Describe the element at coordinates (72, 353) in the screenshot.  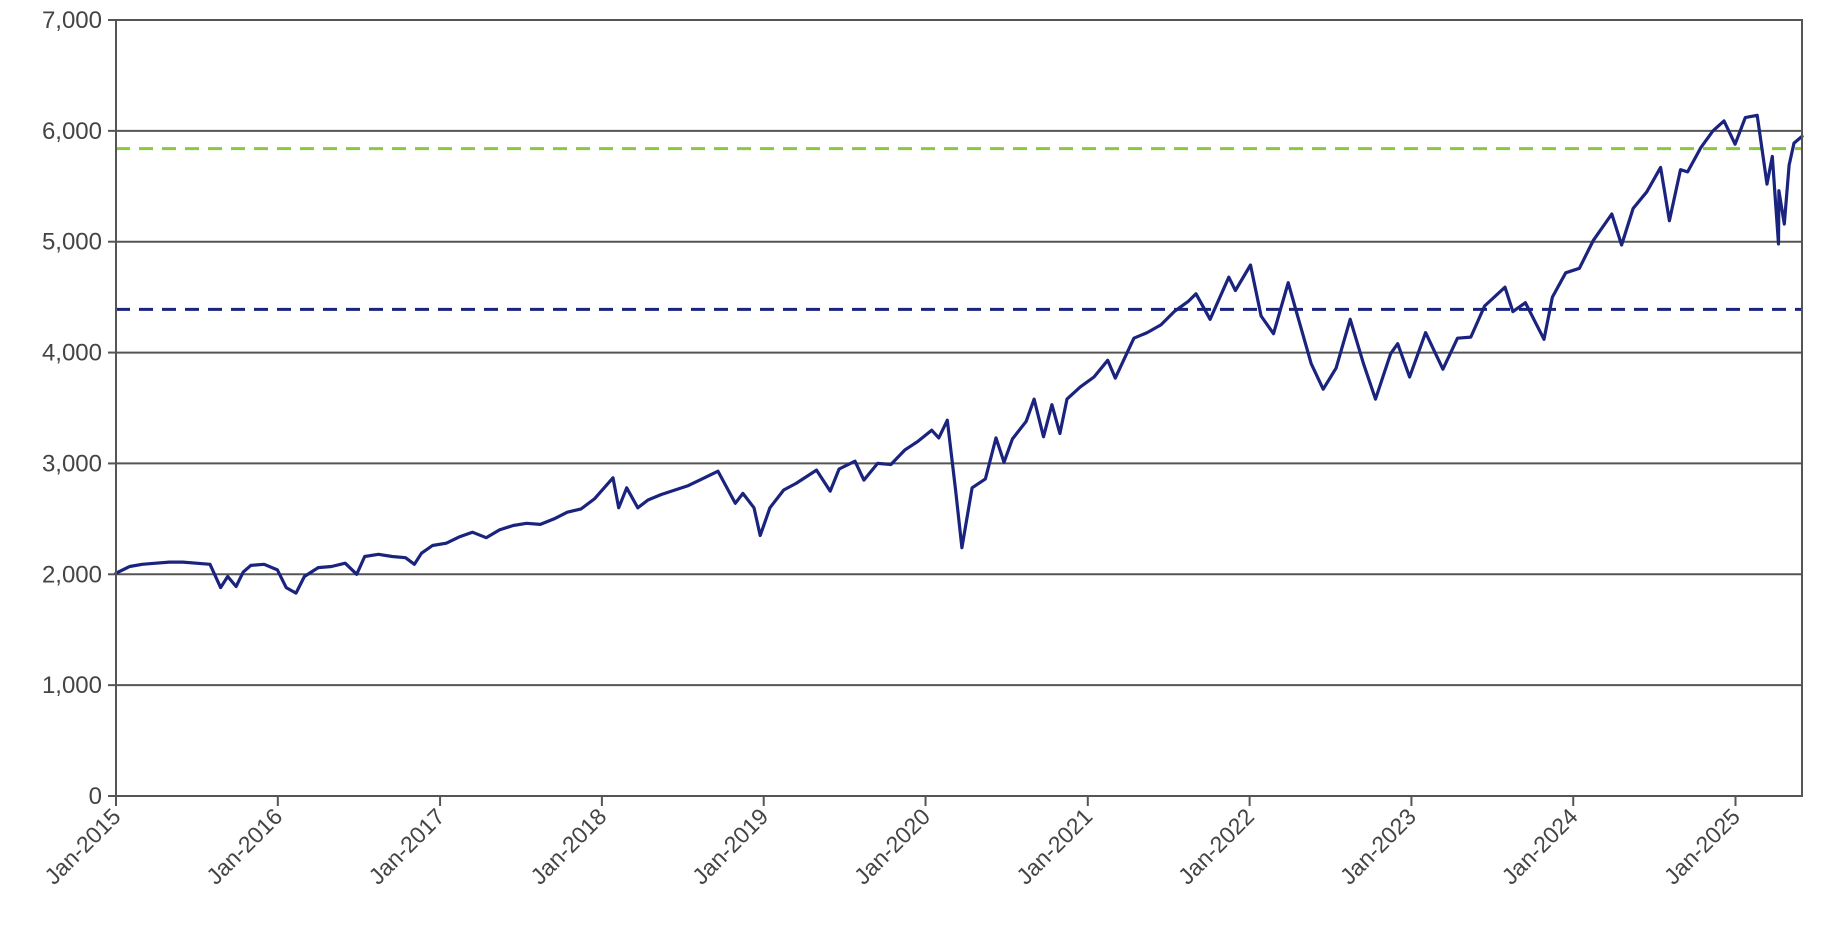
I see `y-tick-label: 4,000` at that location.